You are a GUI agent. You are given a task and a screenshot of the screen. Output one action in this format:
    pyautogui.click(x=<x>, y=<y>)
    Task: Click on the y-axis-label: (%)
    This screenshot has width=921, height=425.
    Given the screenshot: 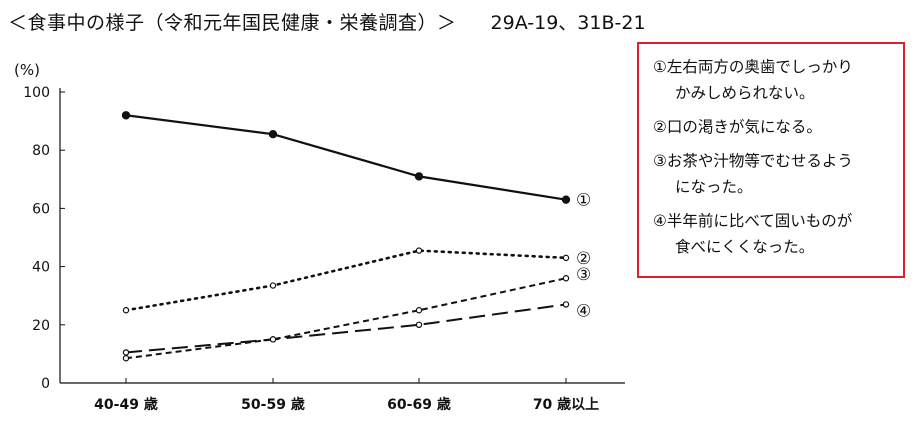 What is the action you would take?
    pyautogui.click(x=27, y=70)
    